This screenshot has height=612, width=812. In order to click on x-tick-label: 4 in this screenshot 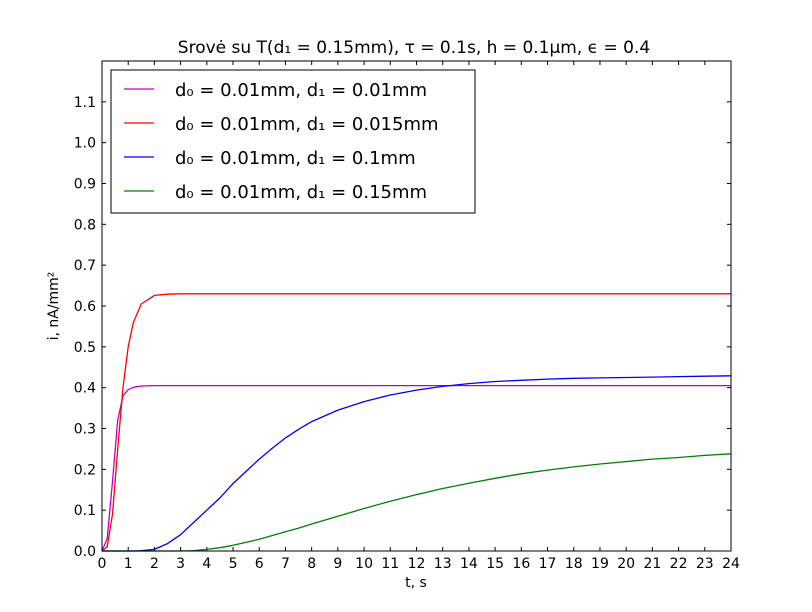, I will do `click(206, 564)`.